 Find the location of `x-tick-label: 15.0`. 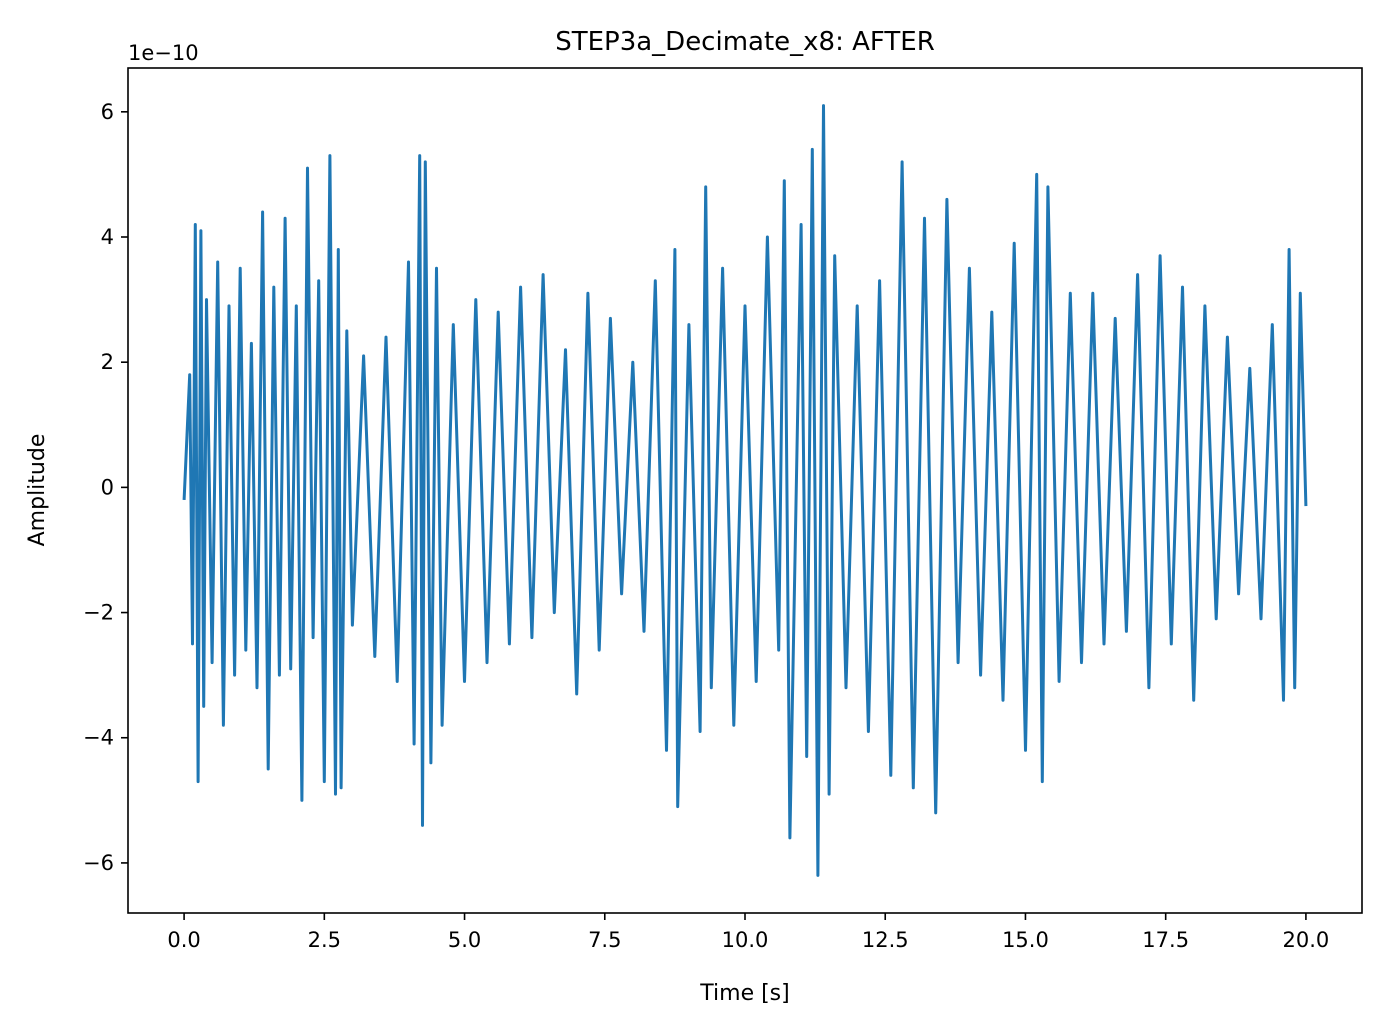

x-tick-label: 15.0 is located at coordinates (1025, 940).